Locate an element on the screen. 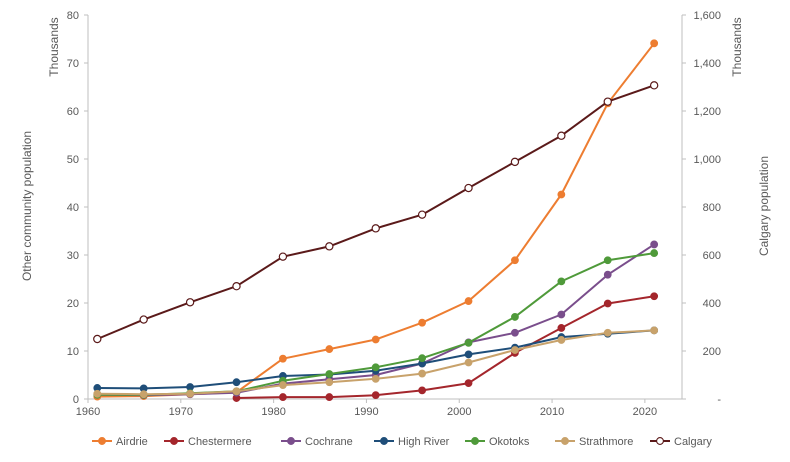 Image resolution: width=790 pixels, height=462 pixels. legend-entry-cochrane: Cochrane is located at coordinates (317, 442).